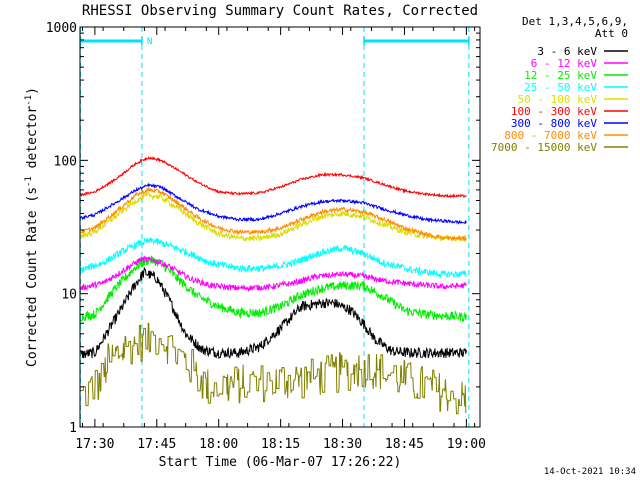 The height and width of the screenshot is (480, 640). I want to click on x-axis-label: Start Time (06-Mar-07 17:26:22), so click(280, 462).